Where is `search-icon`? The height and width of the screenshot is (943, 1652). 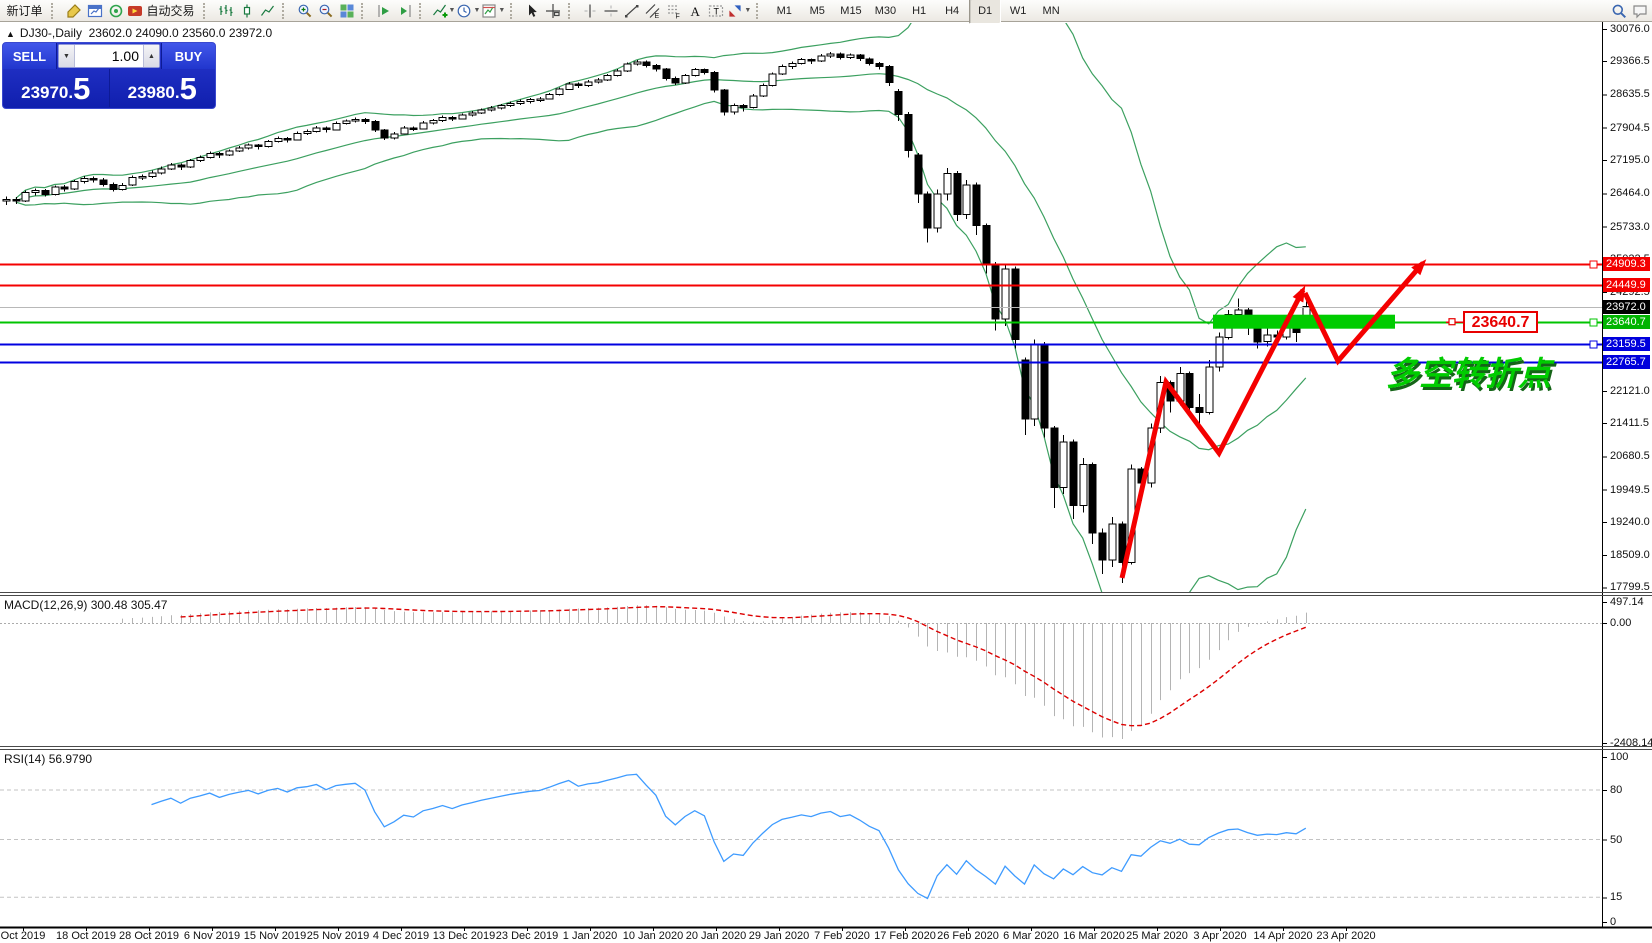
search-icon is located at coordinates (1619, 11).